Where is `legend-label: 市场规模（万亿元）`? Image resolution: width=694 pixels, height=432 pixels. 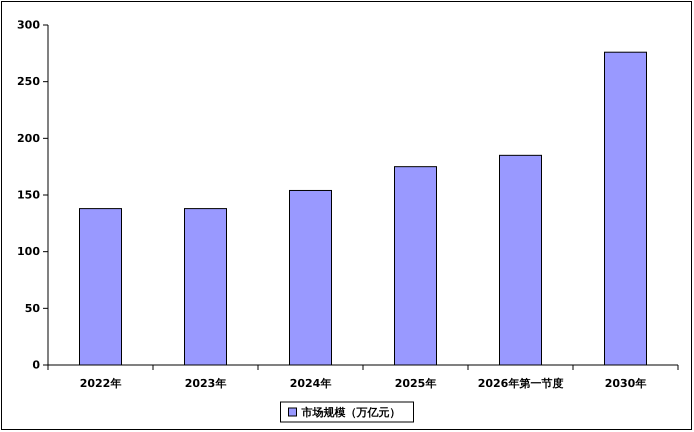 legend-label: 市场规模（万亿元） is located at coordinates (350, 412).